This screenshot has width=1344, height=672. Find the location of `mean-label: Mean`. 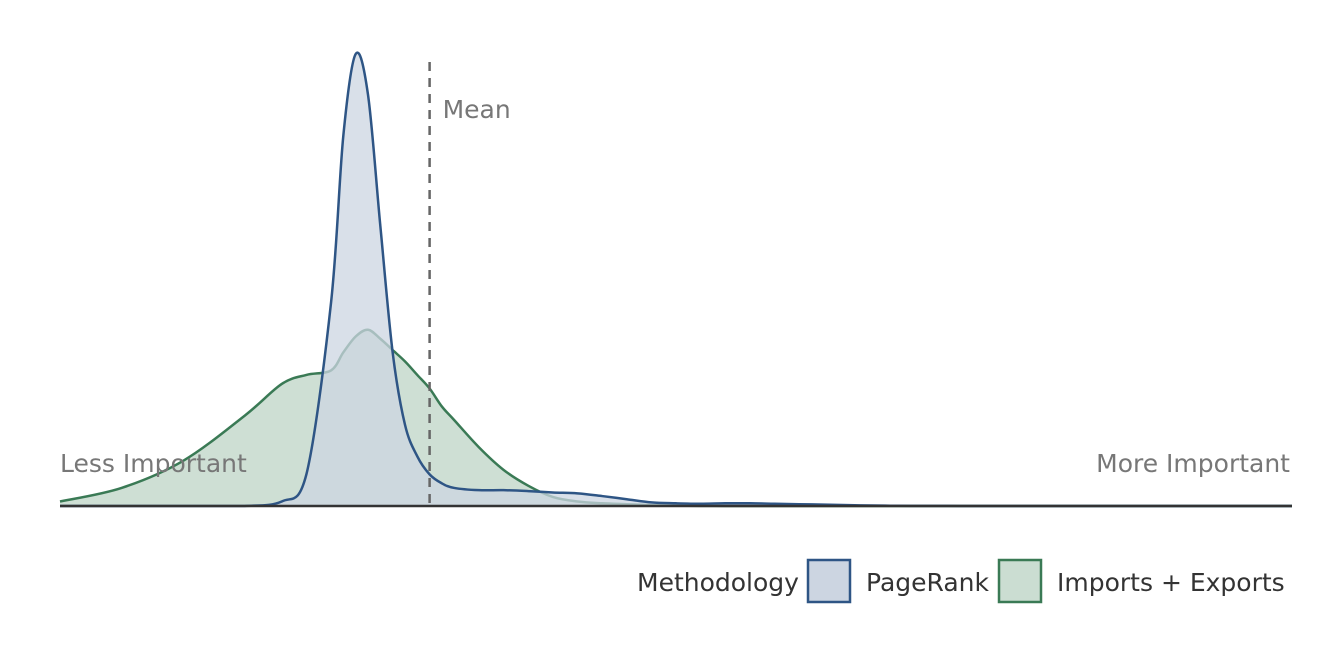

mean-label: Mean is located at coordinates (477, 109).